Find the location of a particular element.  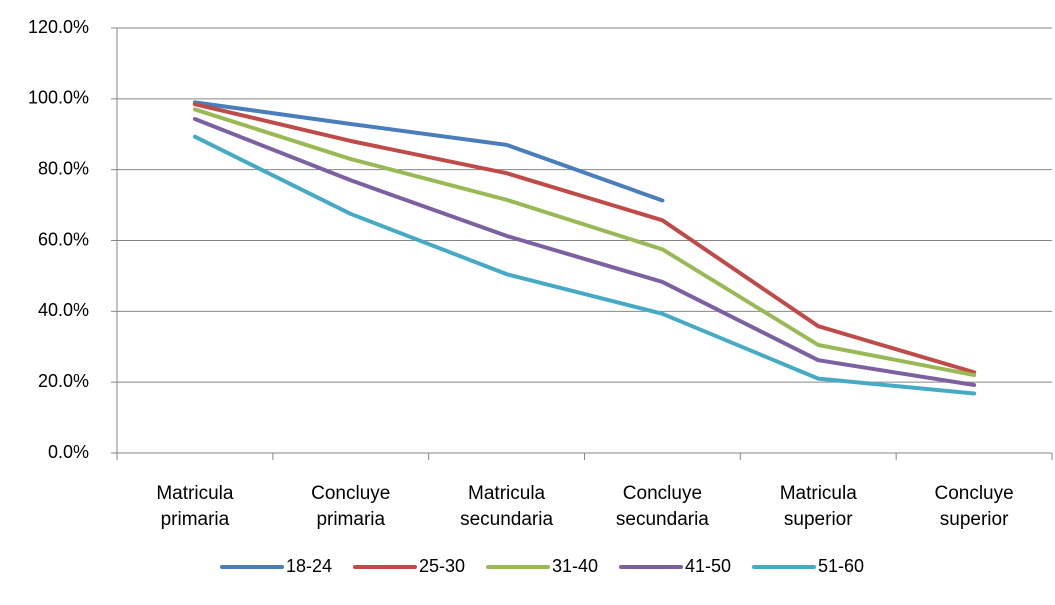

x-tick-label: Concluye superior is located at coordinates (974, 506).